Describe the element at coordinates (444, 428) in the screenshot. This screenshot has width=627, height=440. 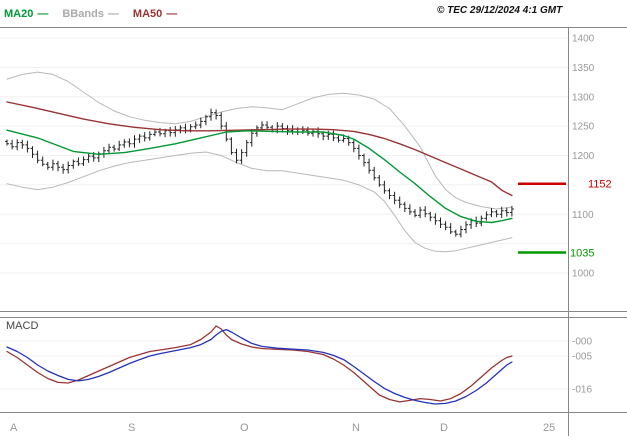
I see `x-axis-label: D` at that location.